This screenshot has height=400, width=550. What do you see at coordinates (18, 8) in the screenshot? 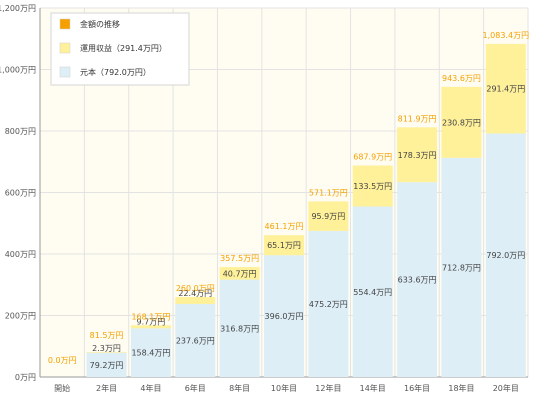
I see `y-tick-label: 1,200万円` at bounding box center [18, 8].